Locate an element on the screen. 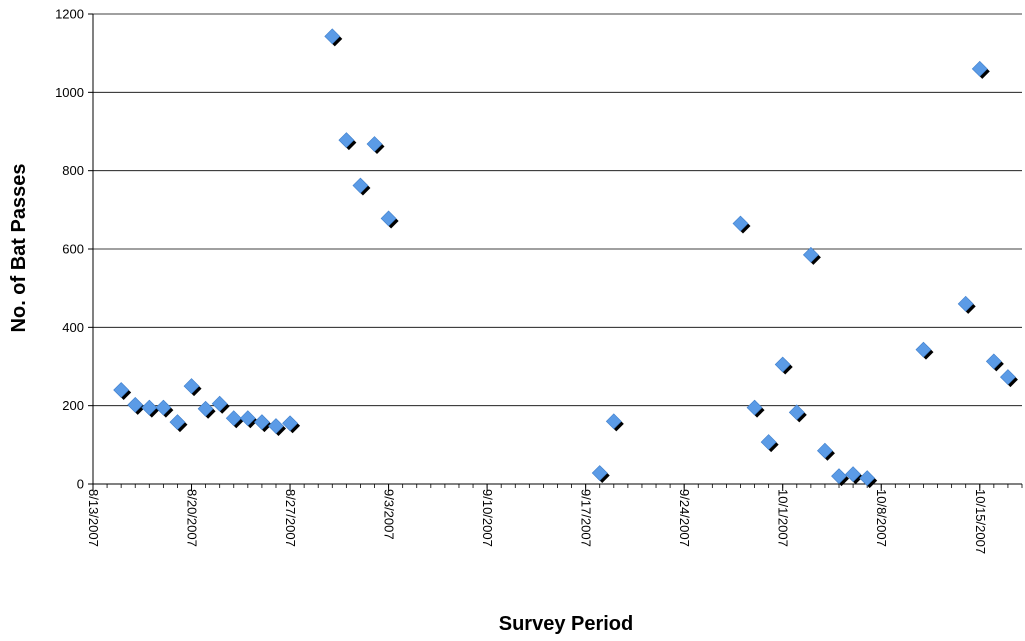 This screenshot has height=641, width=1025. y-tick-label-800: 800 is located at coordinates (73, 170).